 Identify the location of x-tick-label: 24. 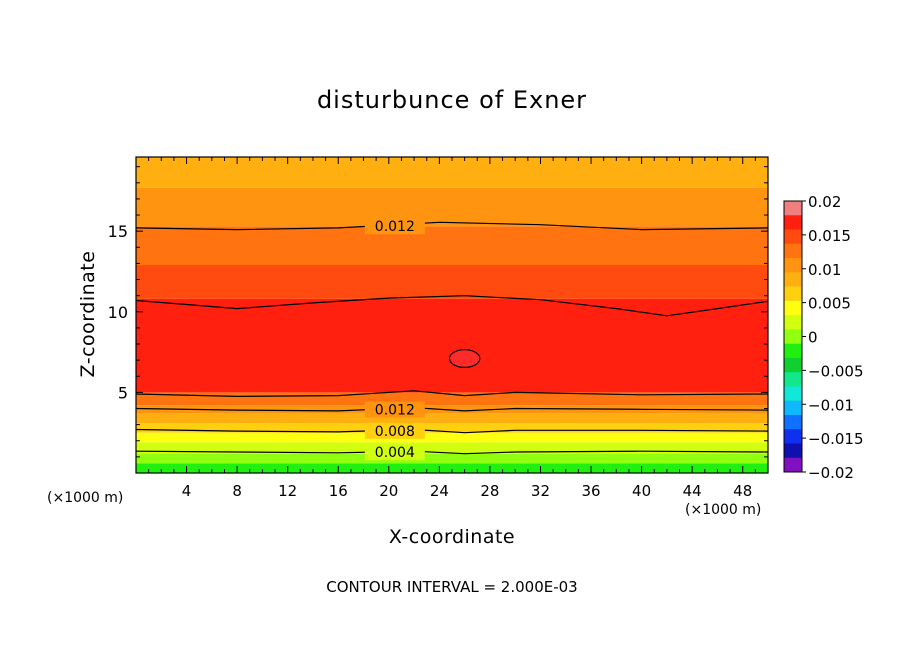
(439, 491).